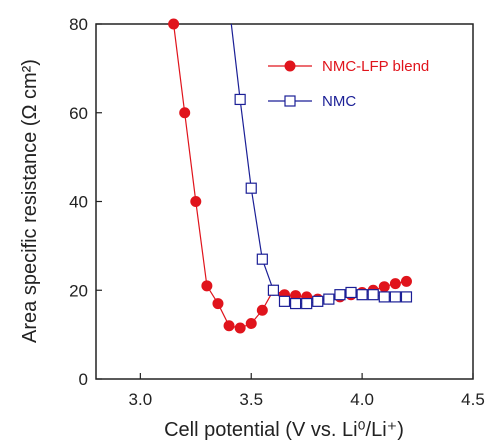 Image resolution: width=489 pixels, height=442 pixels. I want to click on y-tick-label: 40, so click(78, 202).